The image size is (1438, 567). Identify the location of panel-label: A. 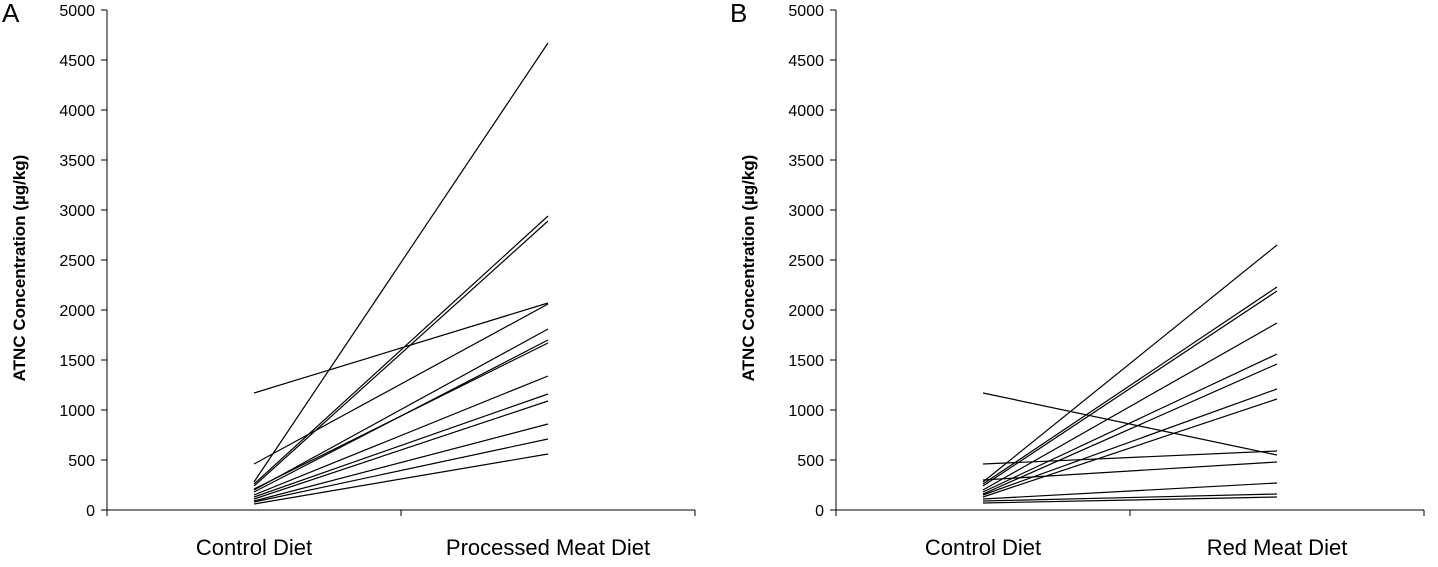
(11, 14).